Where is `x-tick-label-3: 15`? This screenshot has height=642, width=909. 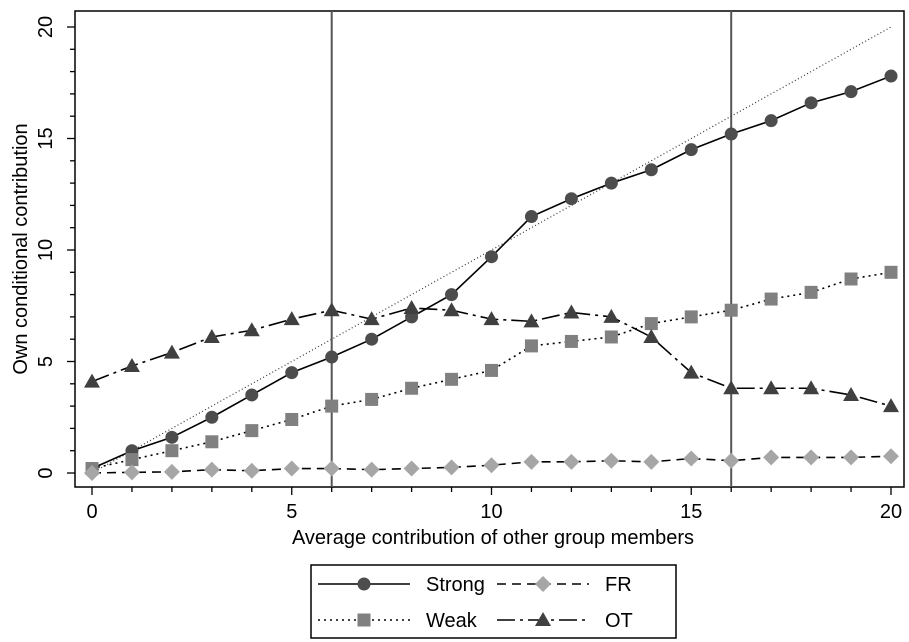 x-tick-label-3: 15 is located at coordinates (691, 512).